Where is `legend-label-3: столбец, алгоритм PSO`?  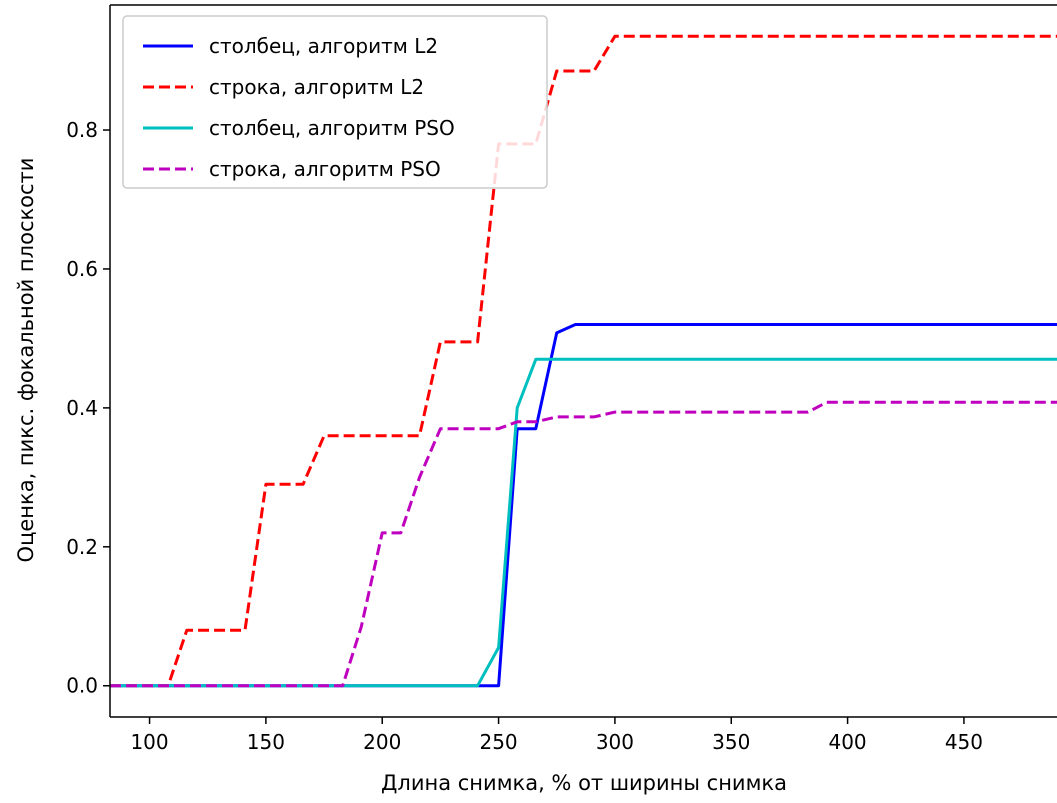
legend-label-3: столбец, алгоритм PSO is located at coordinates (332, 128).